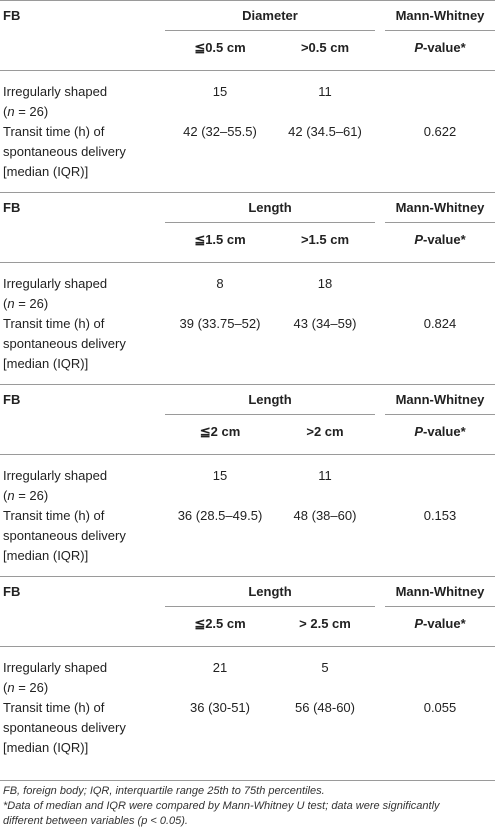 This screenshot has width=495, height=829. I want to click on footer-rule, so click(247, 780).